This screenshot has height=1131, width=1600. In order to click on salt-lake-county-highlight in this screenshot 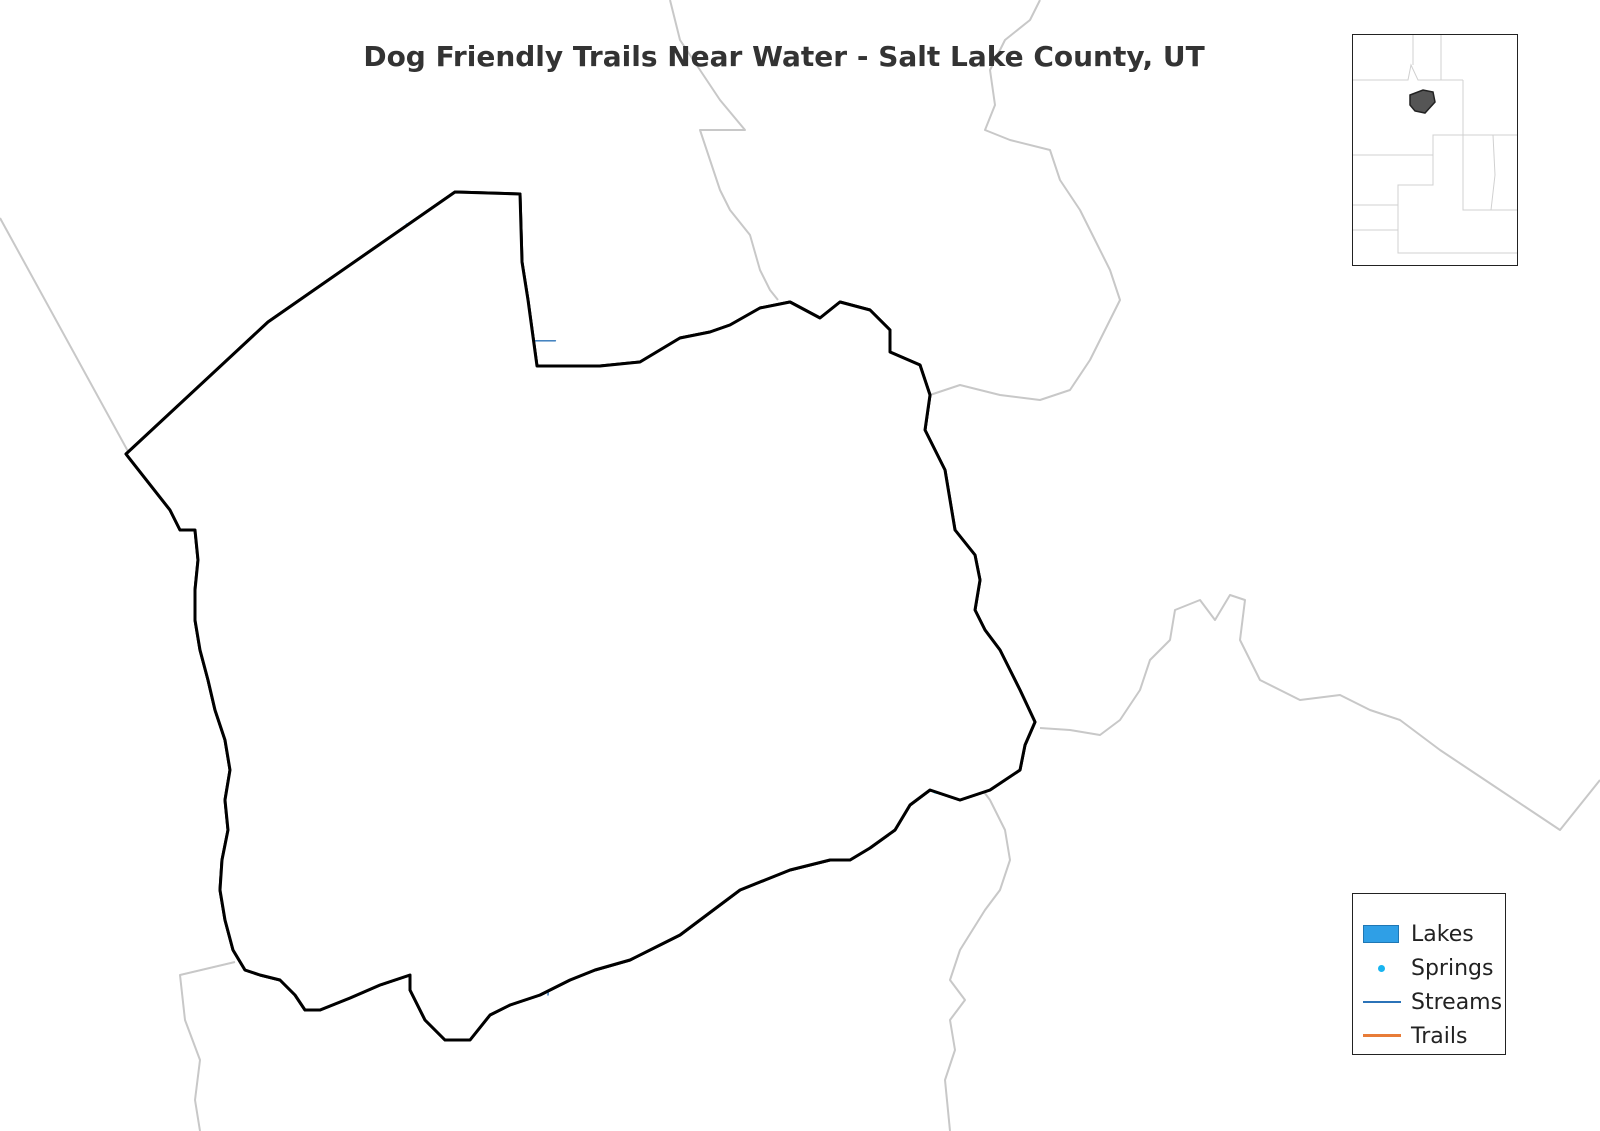, I will do `click(1422, 101)`.